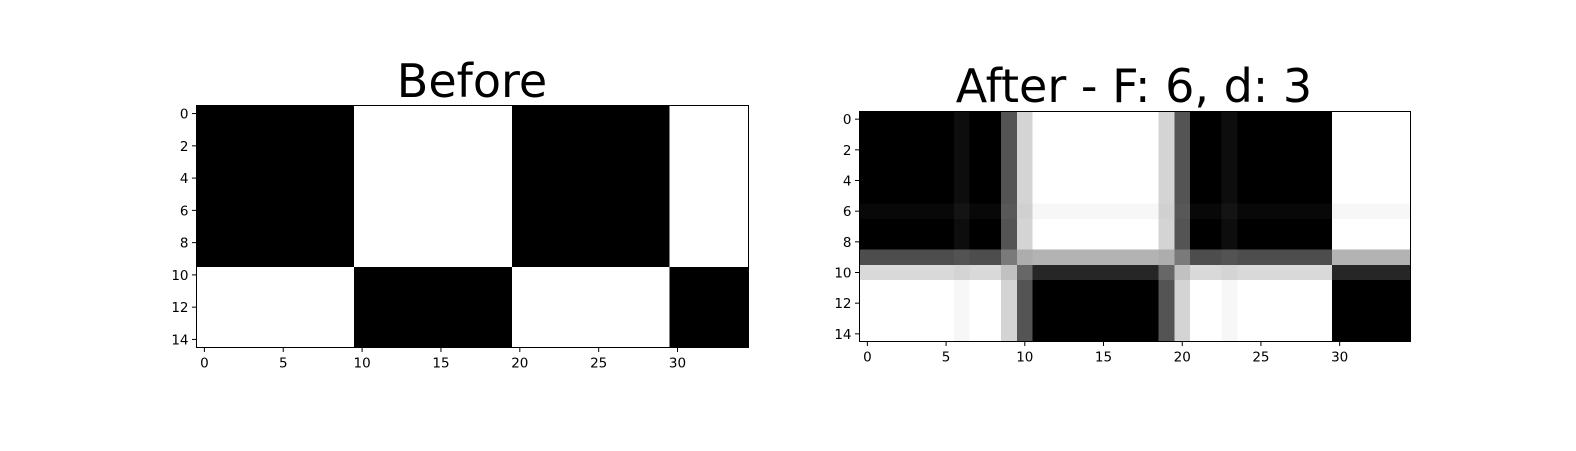  I want to click on after-y-tick-label: 10, so click(842, 274).